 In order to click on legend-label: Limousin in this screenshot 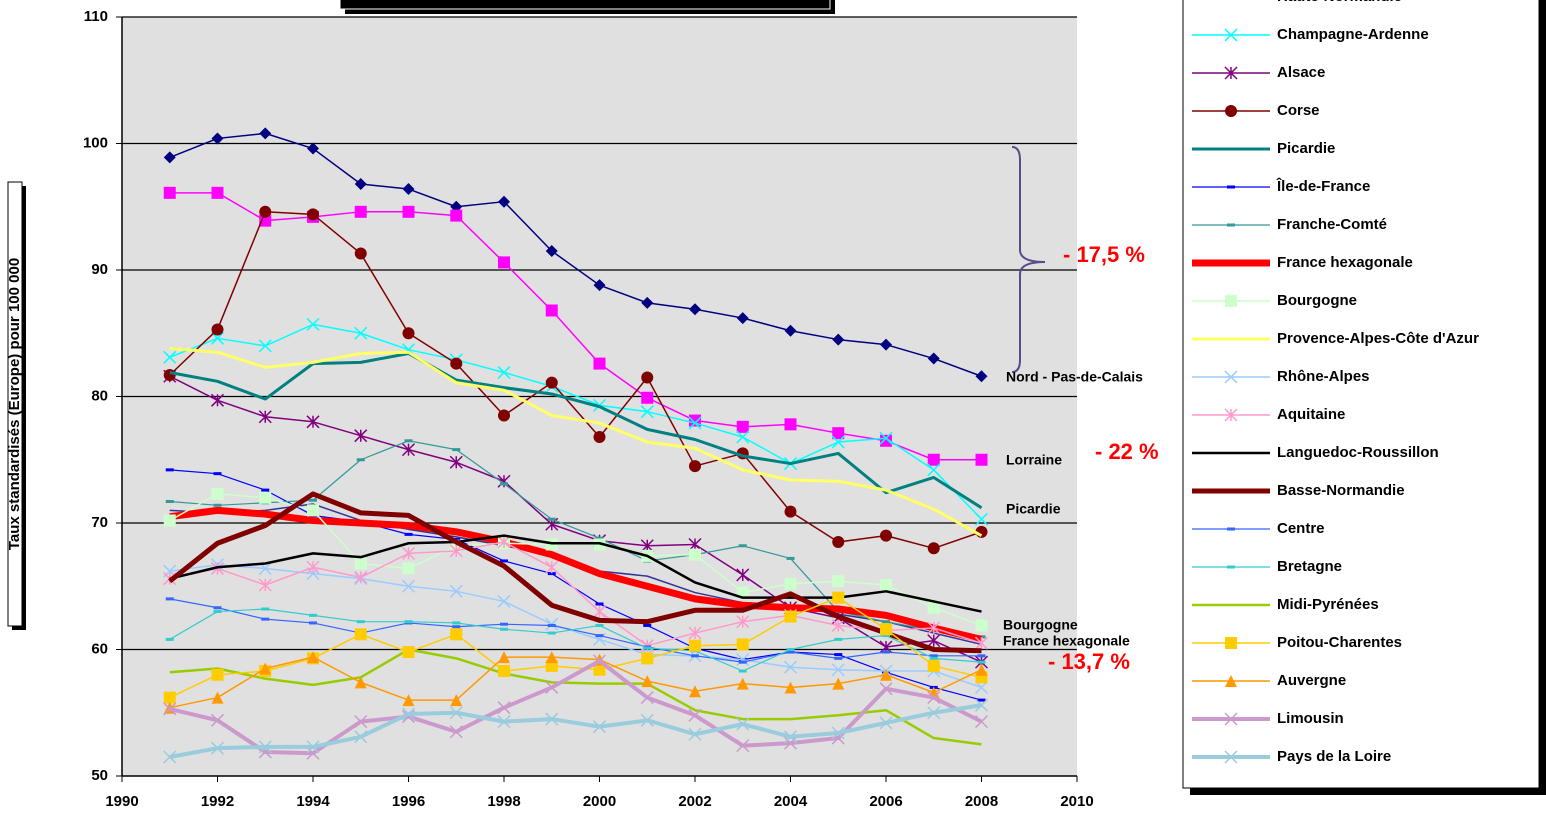, I will do `click(1310, 718)`.